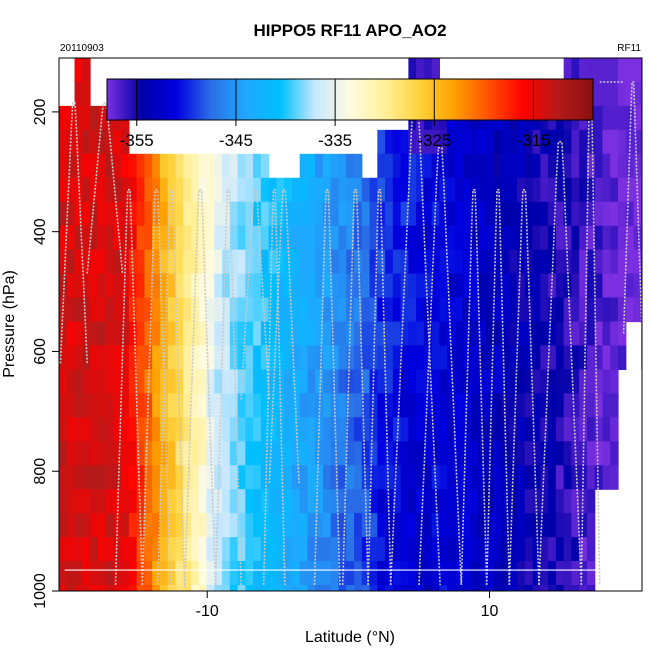  I want to click on x-tick-label: 10, so click(490, 611).